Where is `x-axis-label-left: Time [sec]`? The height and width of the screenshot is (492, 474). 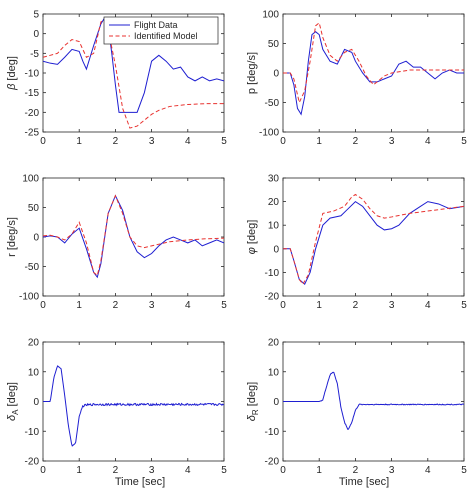
x-axis-label-left: Time [sec] is located at coordinates (140, 482).